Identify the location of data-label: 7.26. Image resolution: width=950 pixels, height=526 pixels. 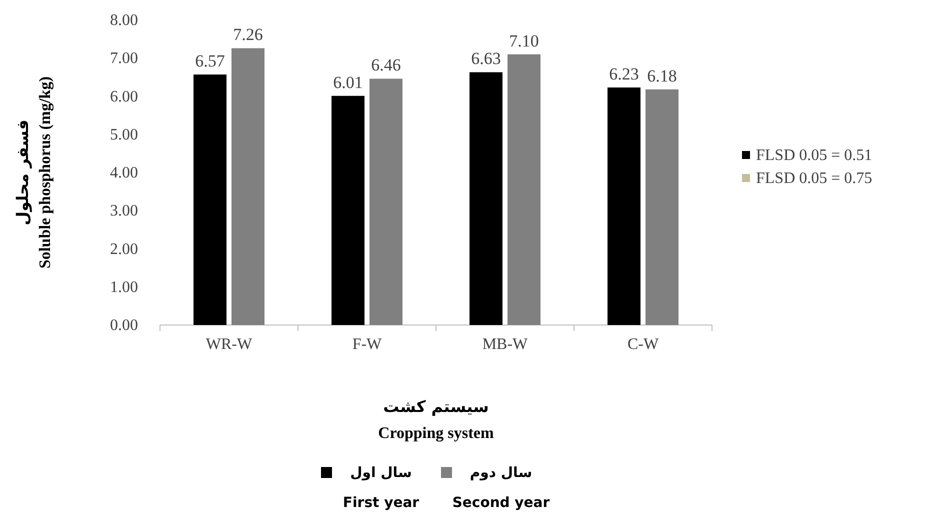
(248, 34).